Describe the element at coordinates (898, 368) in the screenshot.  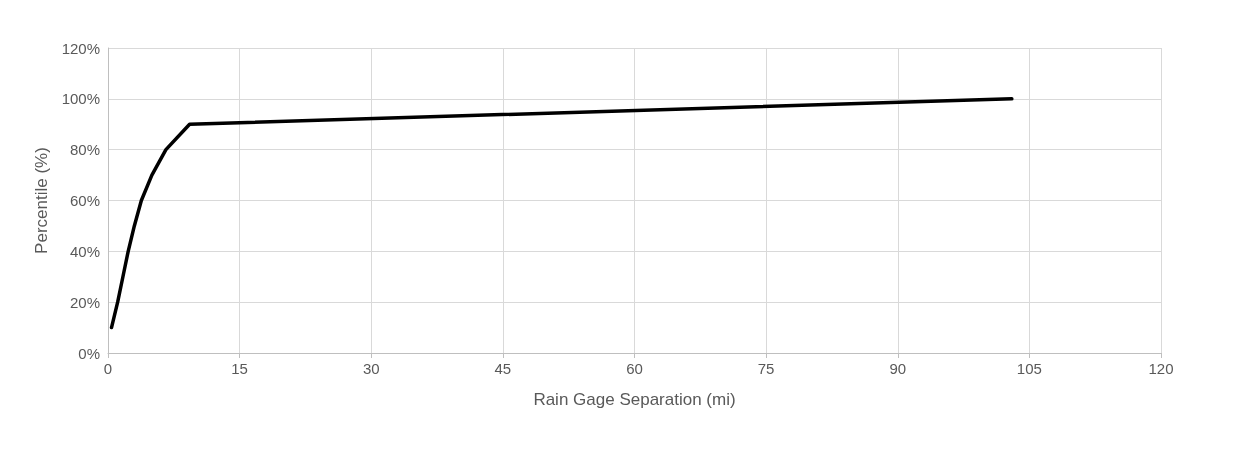
I see `x-tick-label: 90` at that location.